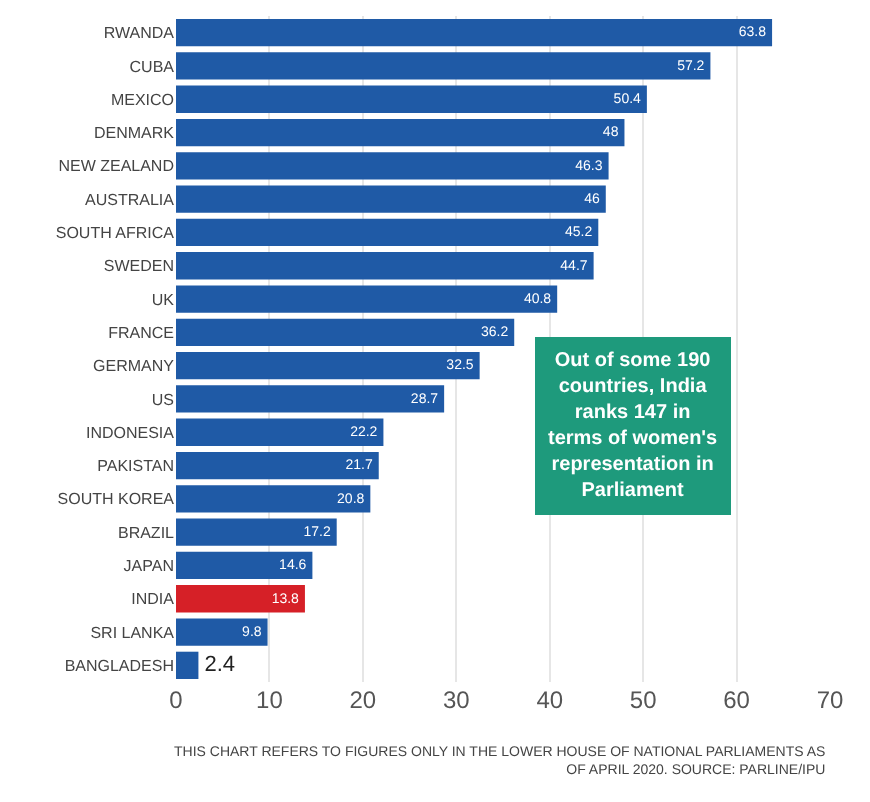 This screenshot has height=802, width=870. Describe the element at coordinates (142, 99) in the screenshot. I see `y-tick-label: MEXICO` at that location.